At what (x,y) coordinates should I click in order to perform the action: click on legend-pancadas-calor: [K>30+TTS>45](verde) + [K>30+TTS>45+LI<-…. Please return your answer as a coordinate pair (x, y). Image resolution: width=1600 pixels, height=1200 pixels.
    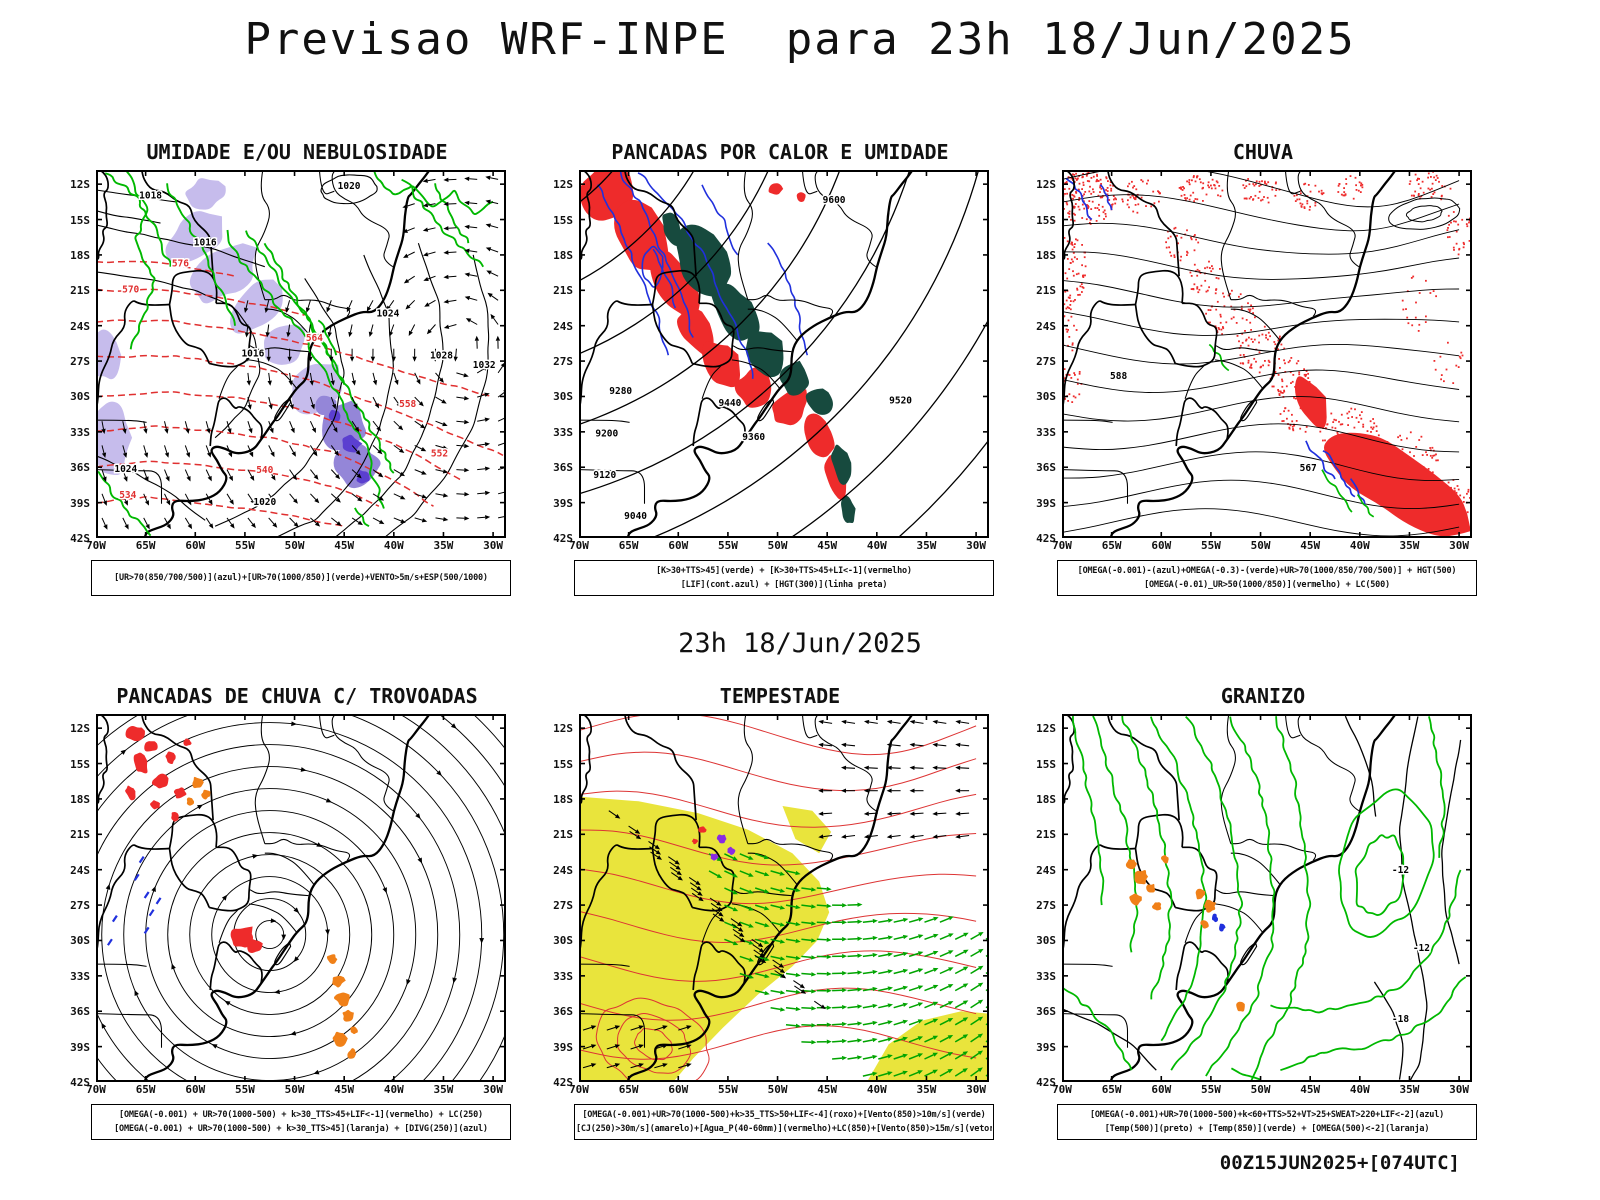
    Looking at the image, I should click on (784, 578).